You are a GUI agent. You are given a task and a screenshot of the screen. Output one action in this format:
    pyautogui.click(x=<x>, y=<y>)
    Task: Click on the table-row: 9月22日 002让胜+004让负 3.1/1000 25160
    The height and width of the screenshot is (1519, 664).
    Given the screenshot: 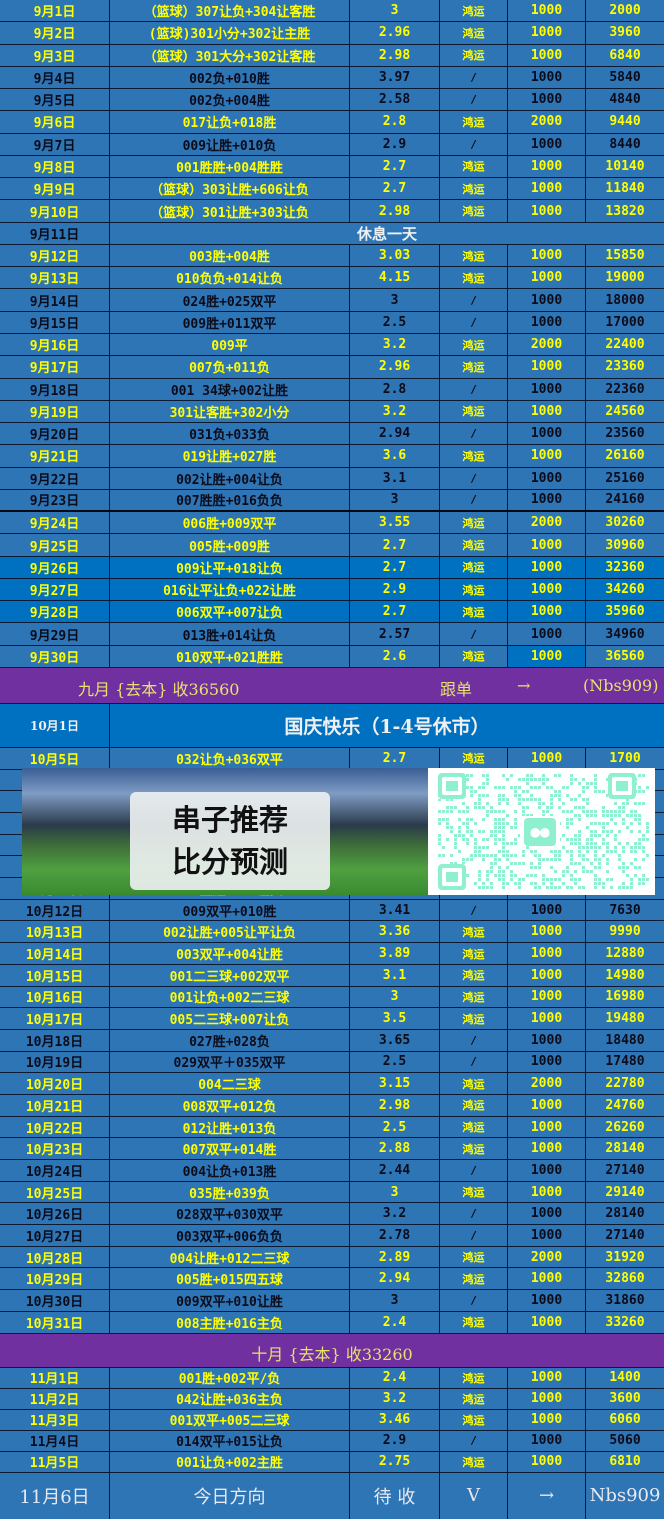 What is the action you would take?
    pyautogui.click(x=332, y=478)
    